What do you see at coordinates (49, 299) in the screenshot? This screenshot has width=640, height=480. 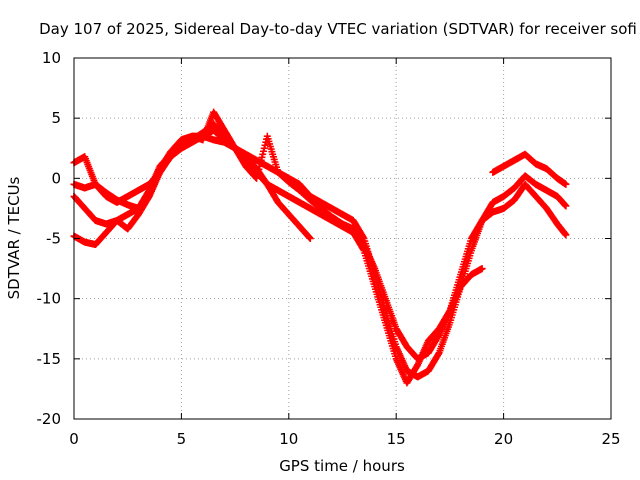 I see `y-tick-label: -10` at bounding box center [49, 299].